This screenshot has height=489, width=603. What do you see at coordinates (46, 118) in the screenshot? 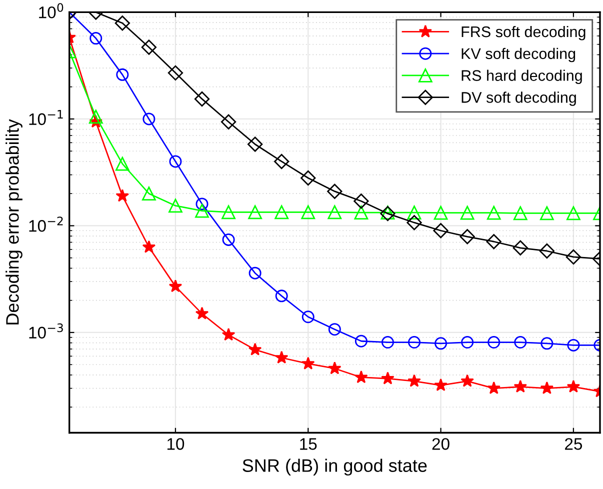
I see `y-tick-label: 10$^{−1}$` at bounding box center [46, 118].